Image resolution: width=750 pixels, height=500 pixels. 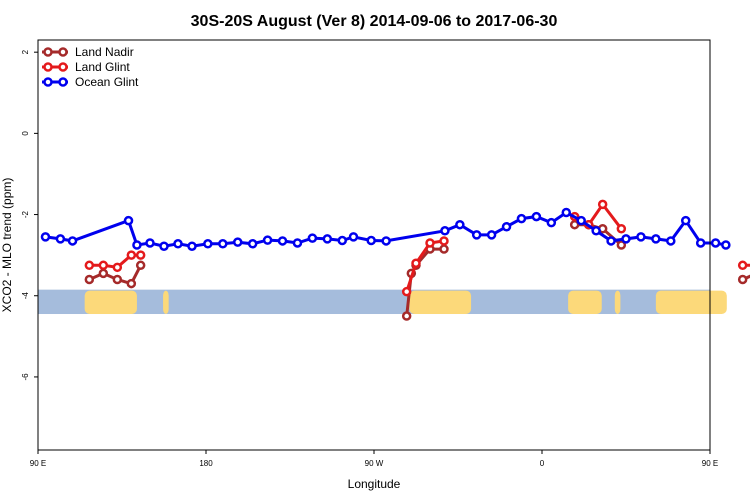 I want to click on x-tick-label: 0, so click(x=542, y=463).